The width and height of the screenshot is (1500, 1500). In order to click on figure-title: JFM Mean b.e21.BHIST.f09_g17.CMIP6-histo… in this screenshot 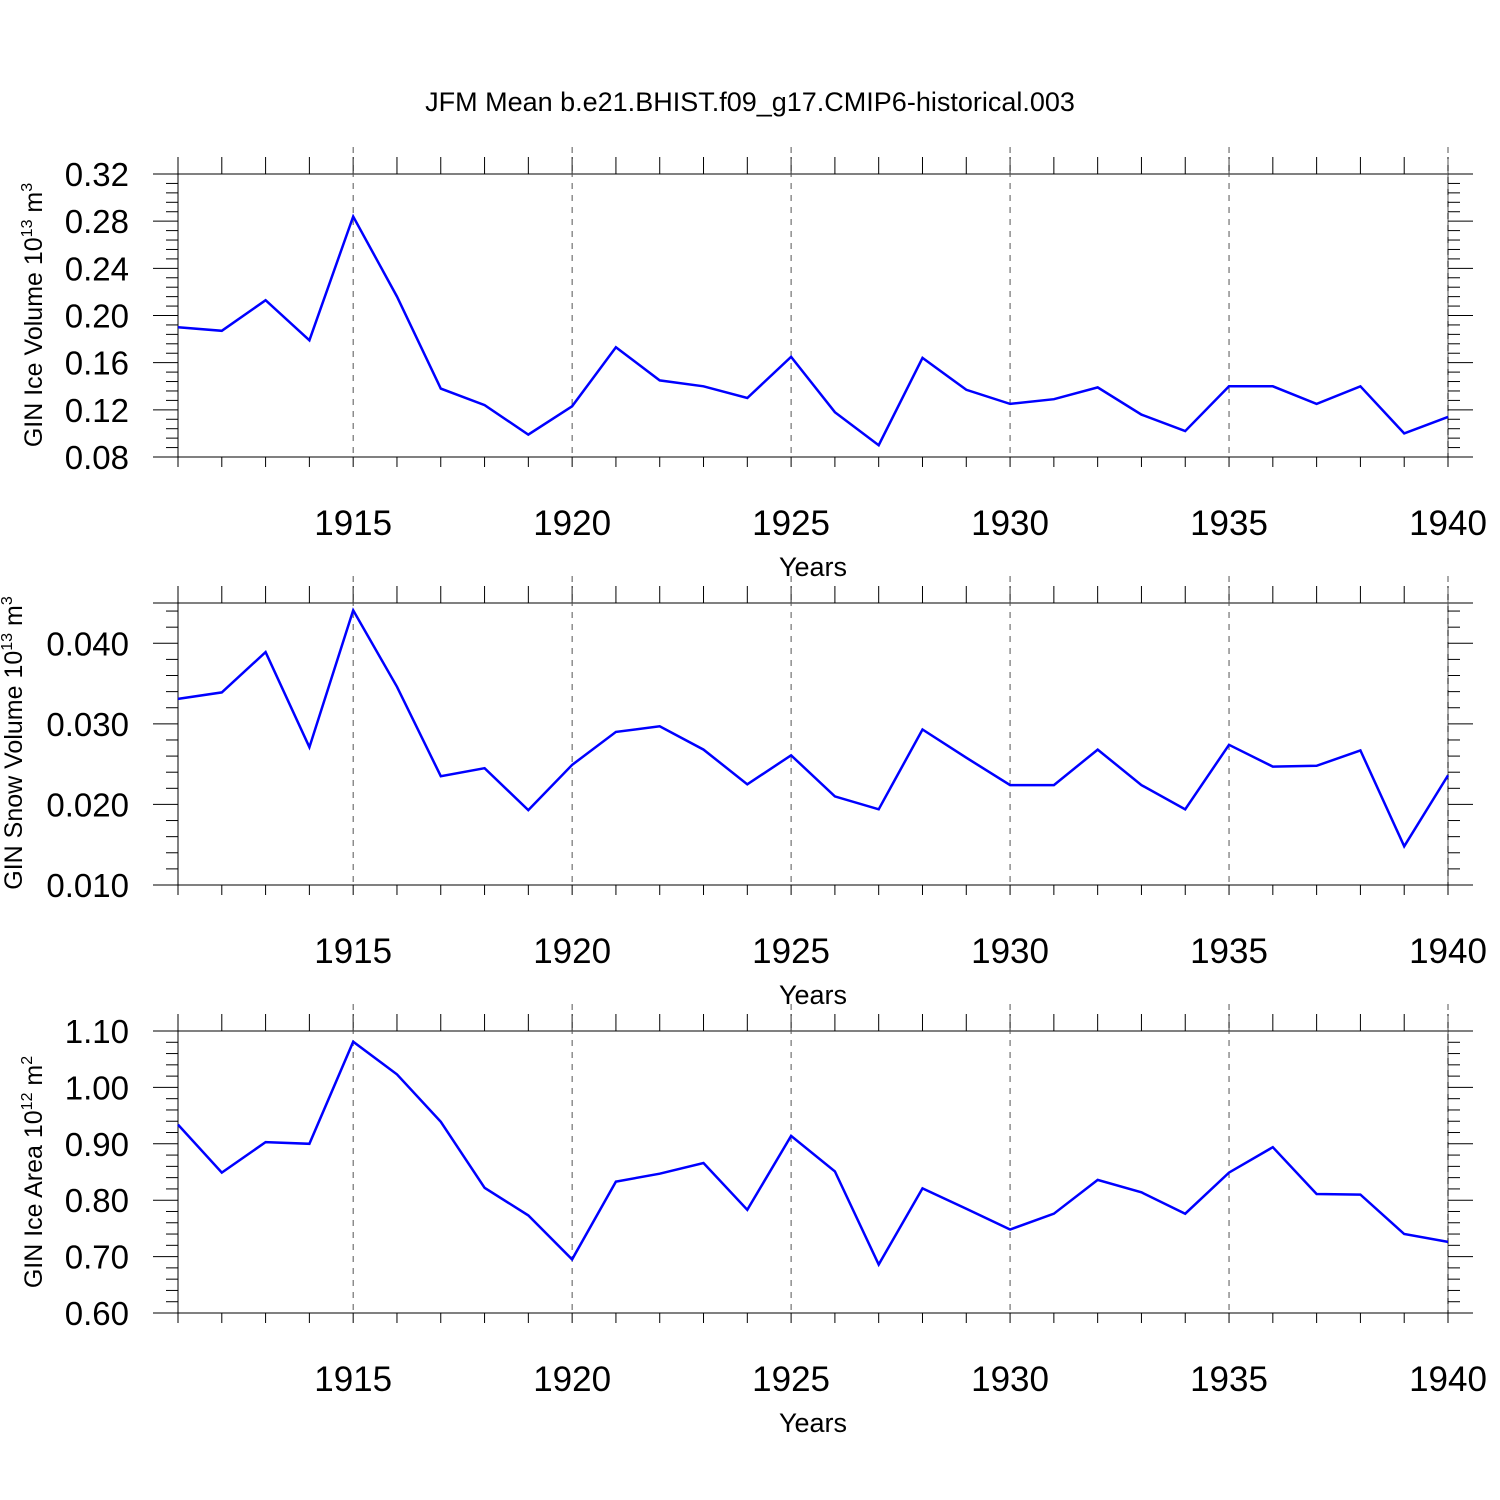, I will do `click(750, 102)`.